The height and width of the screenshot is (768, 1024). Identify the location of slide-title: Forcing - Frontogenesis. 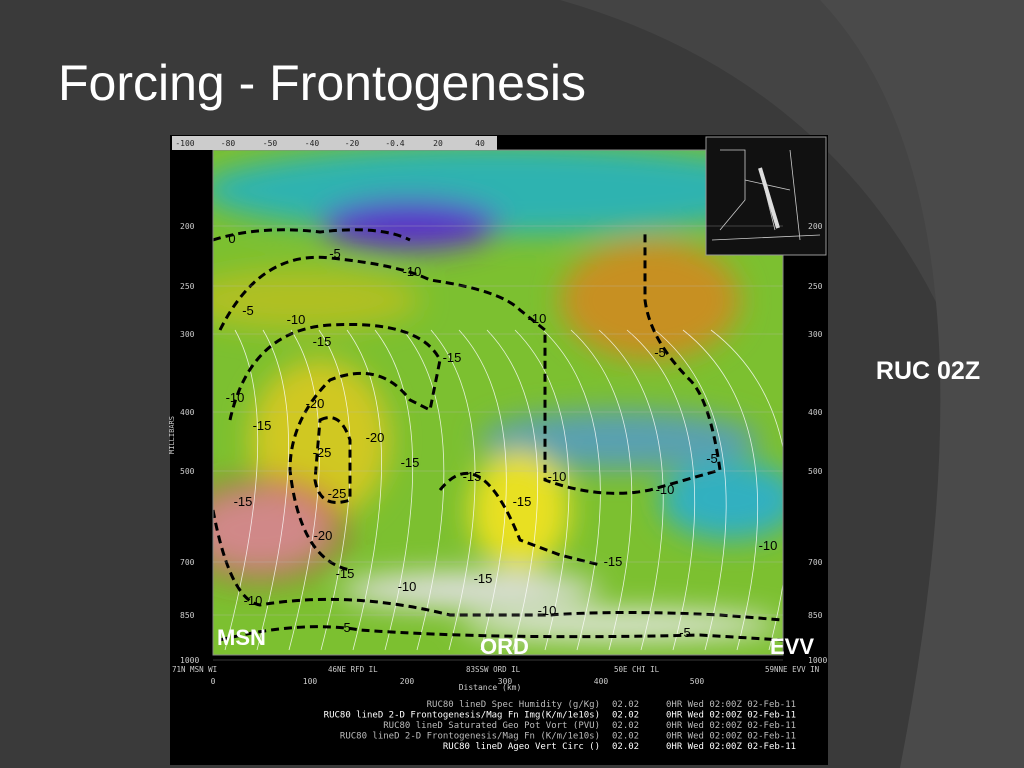
(322, 83).